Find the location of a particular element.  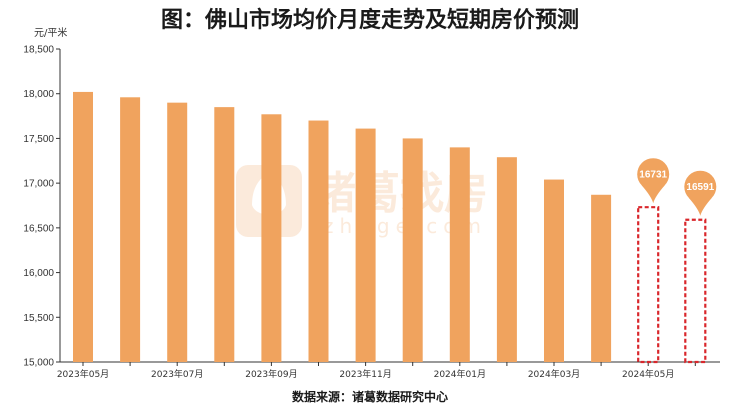

x-tick-label: 2024年03月 is located at coordinates (554, 374).